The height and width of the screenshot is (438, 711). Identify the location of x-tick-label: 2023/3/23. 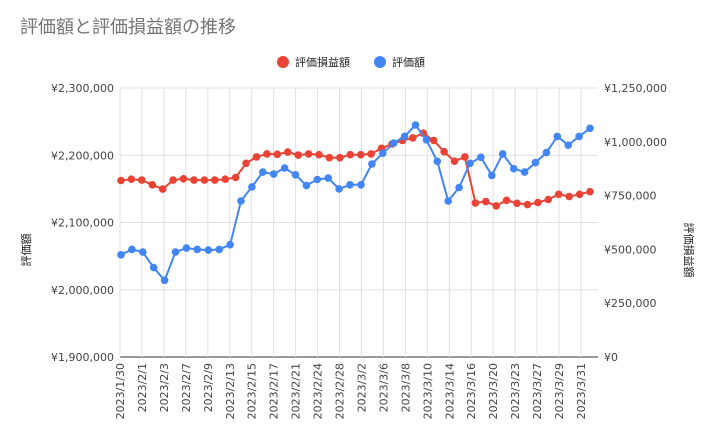
(515, 391).